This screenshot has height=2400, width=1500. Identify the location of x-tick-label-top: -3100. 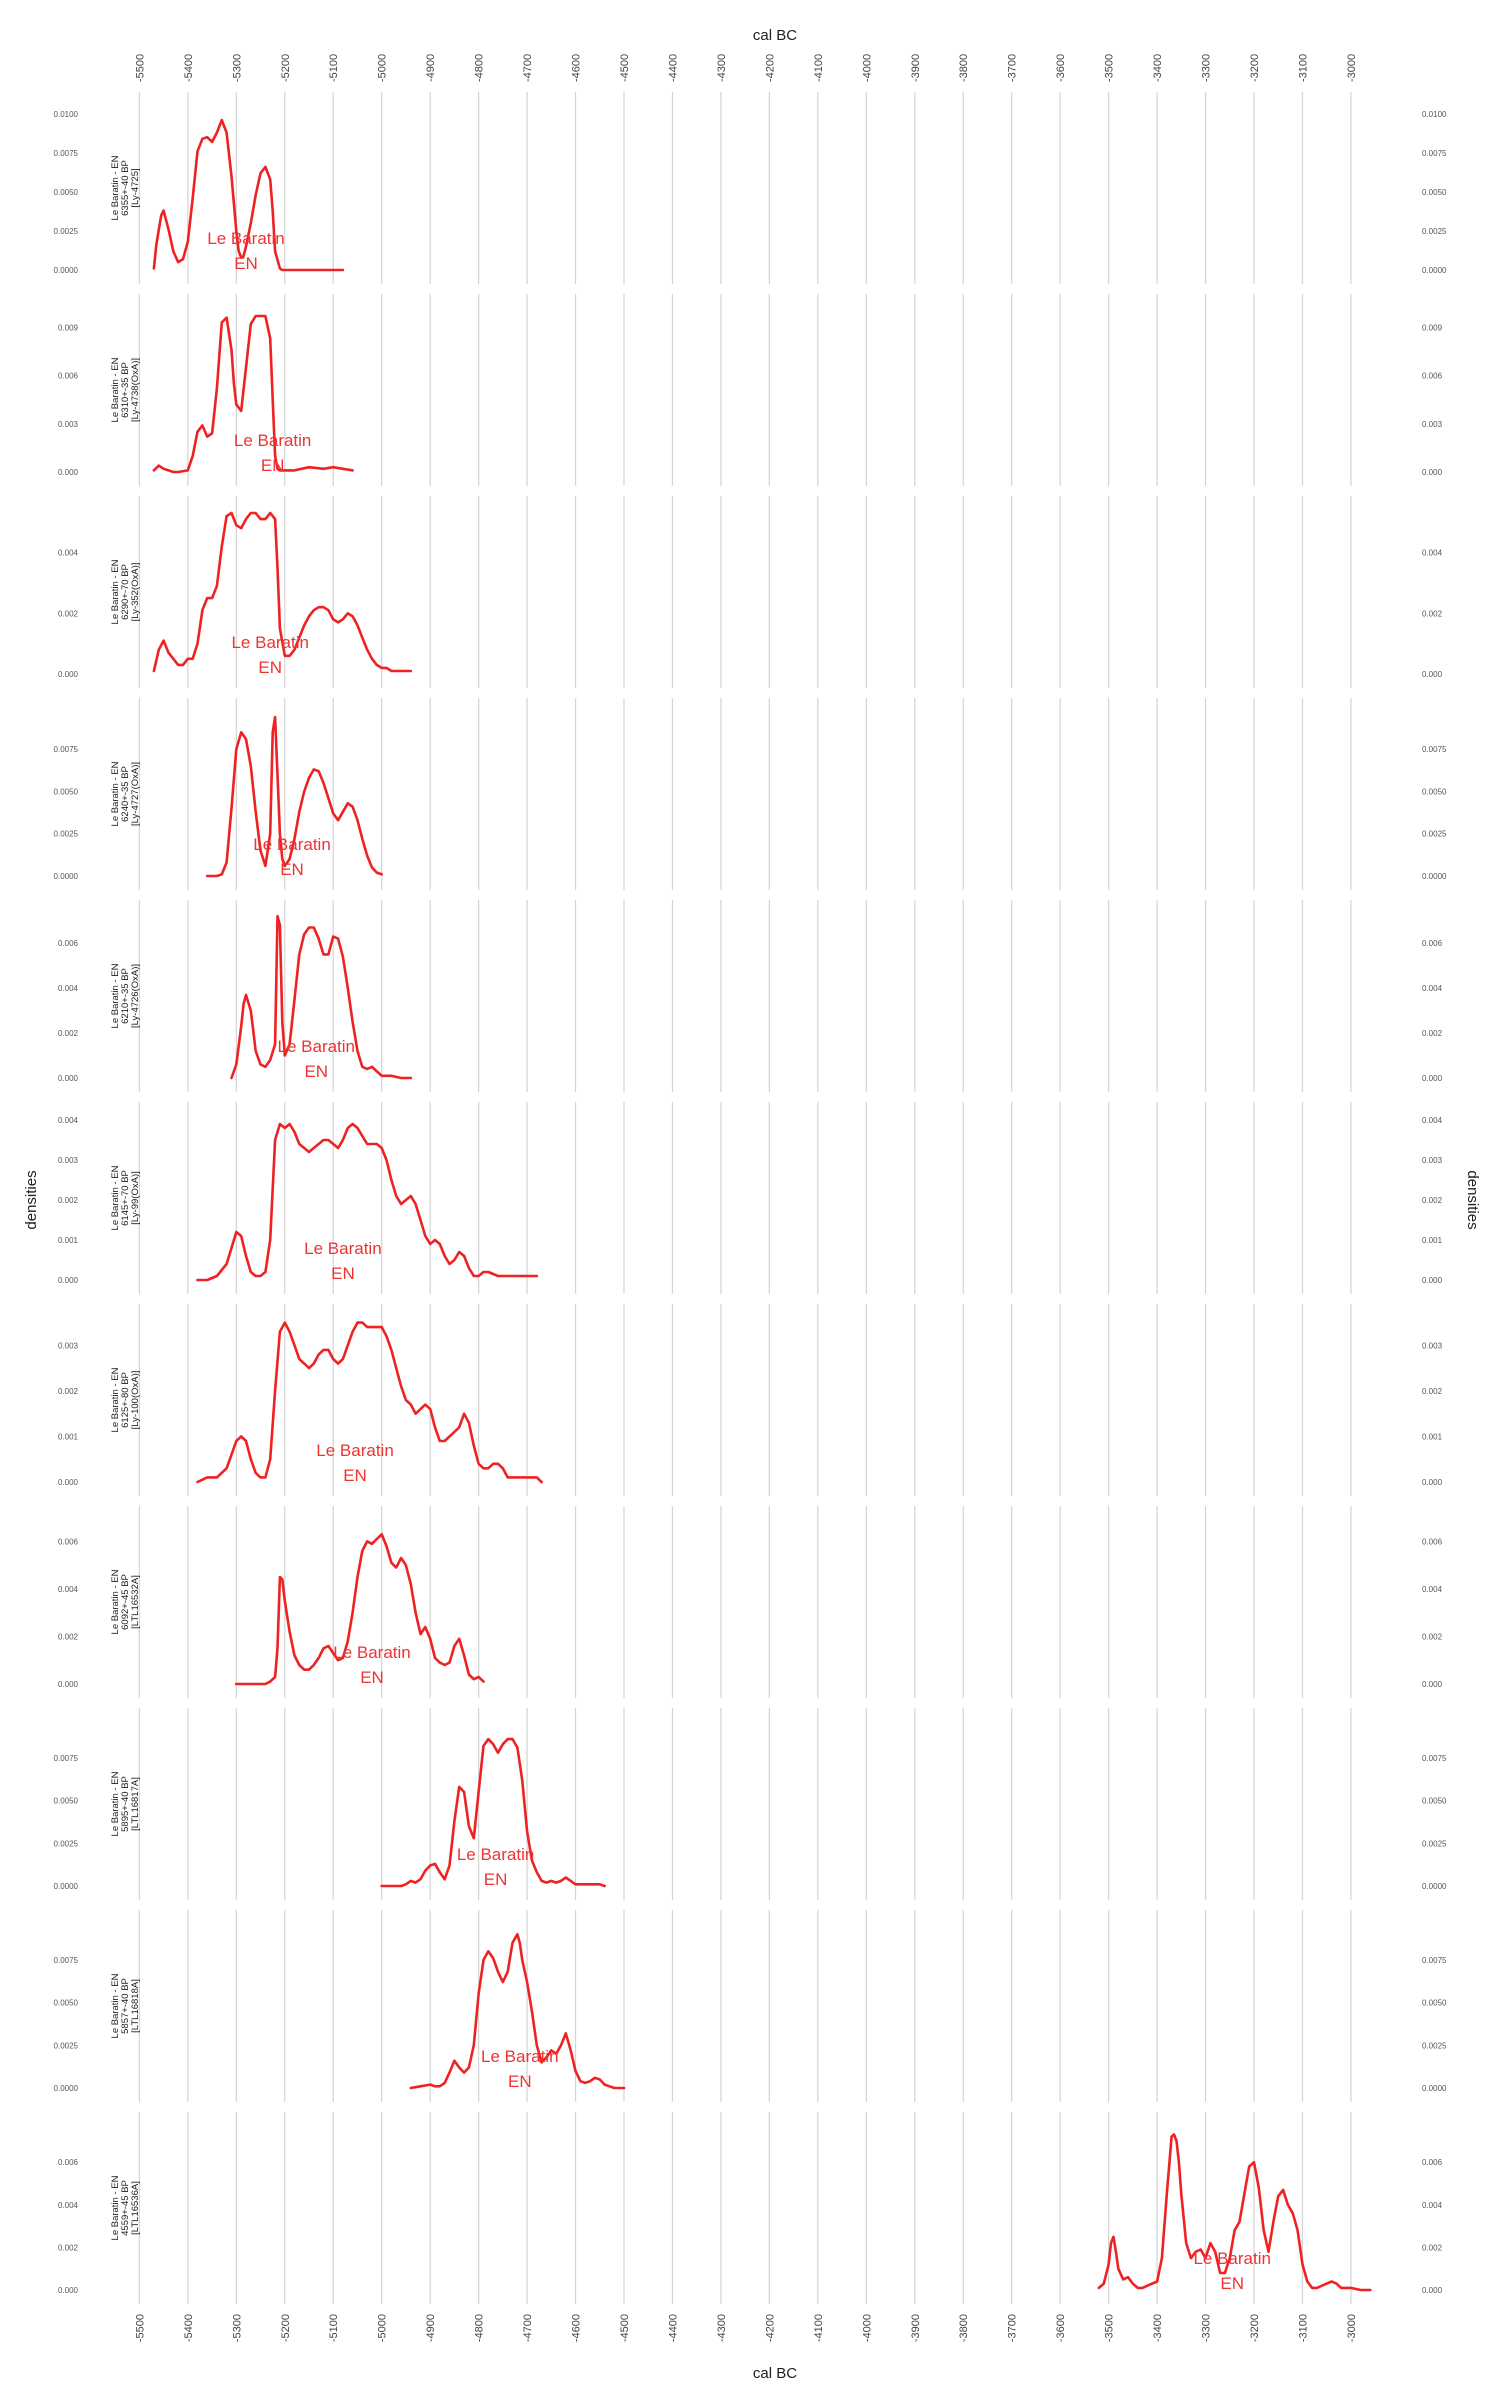
(1303, 68).